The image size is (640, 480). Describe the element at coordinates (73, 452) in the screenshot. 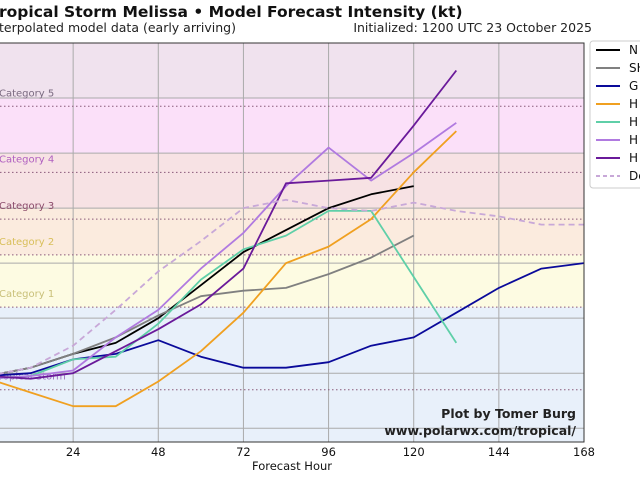

I see `x-tick-label: 24` at that location.